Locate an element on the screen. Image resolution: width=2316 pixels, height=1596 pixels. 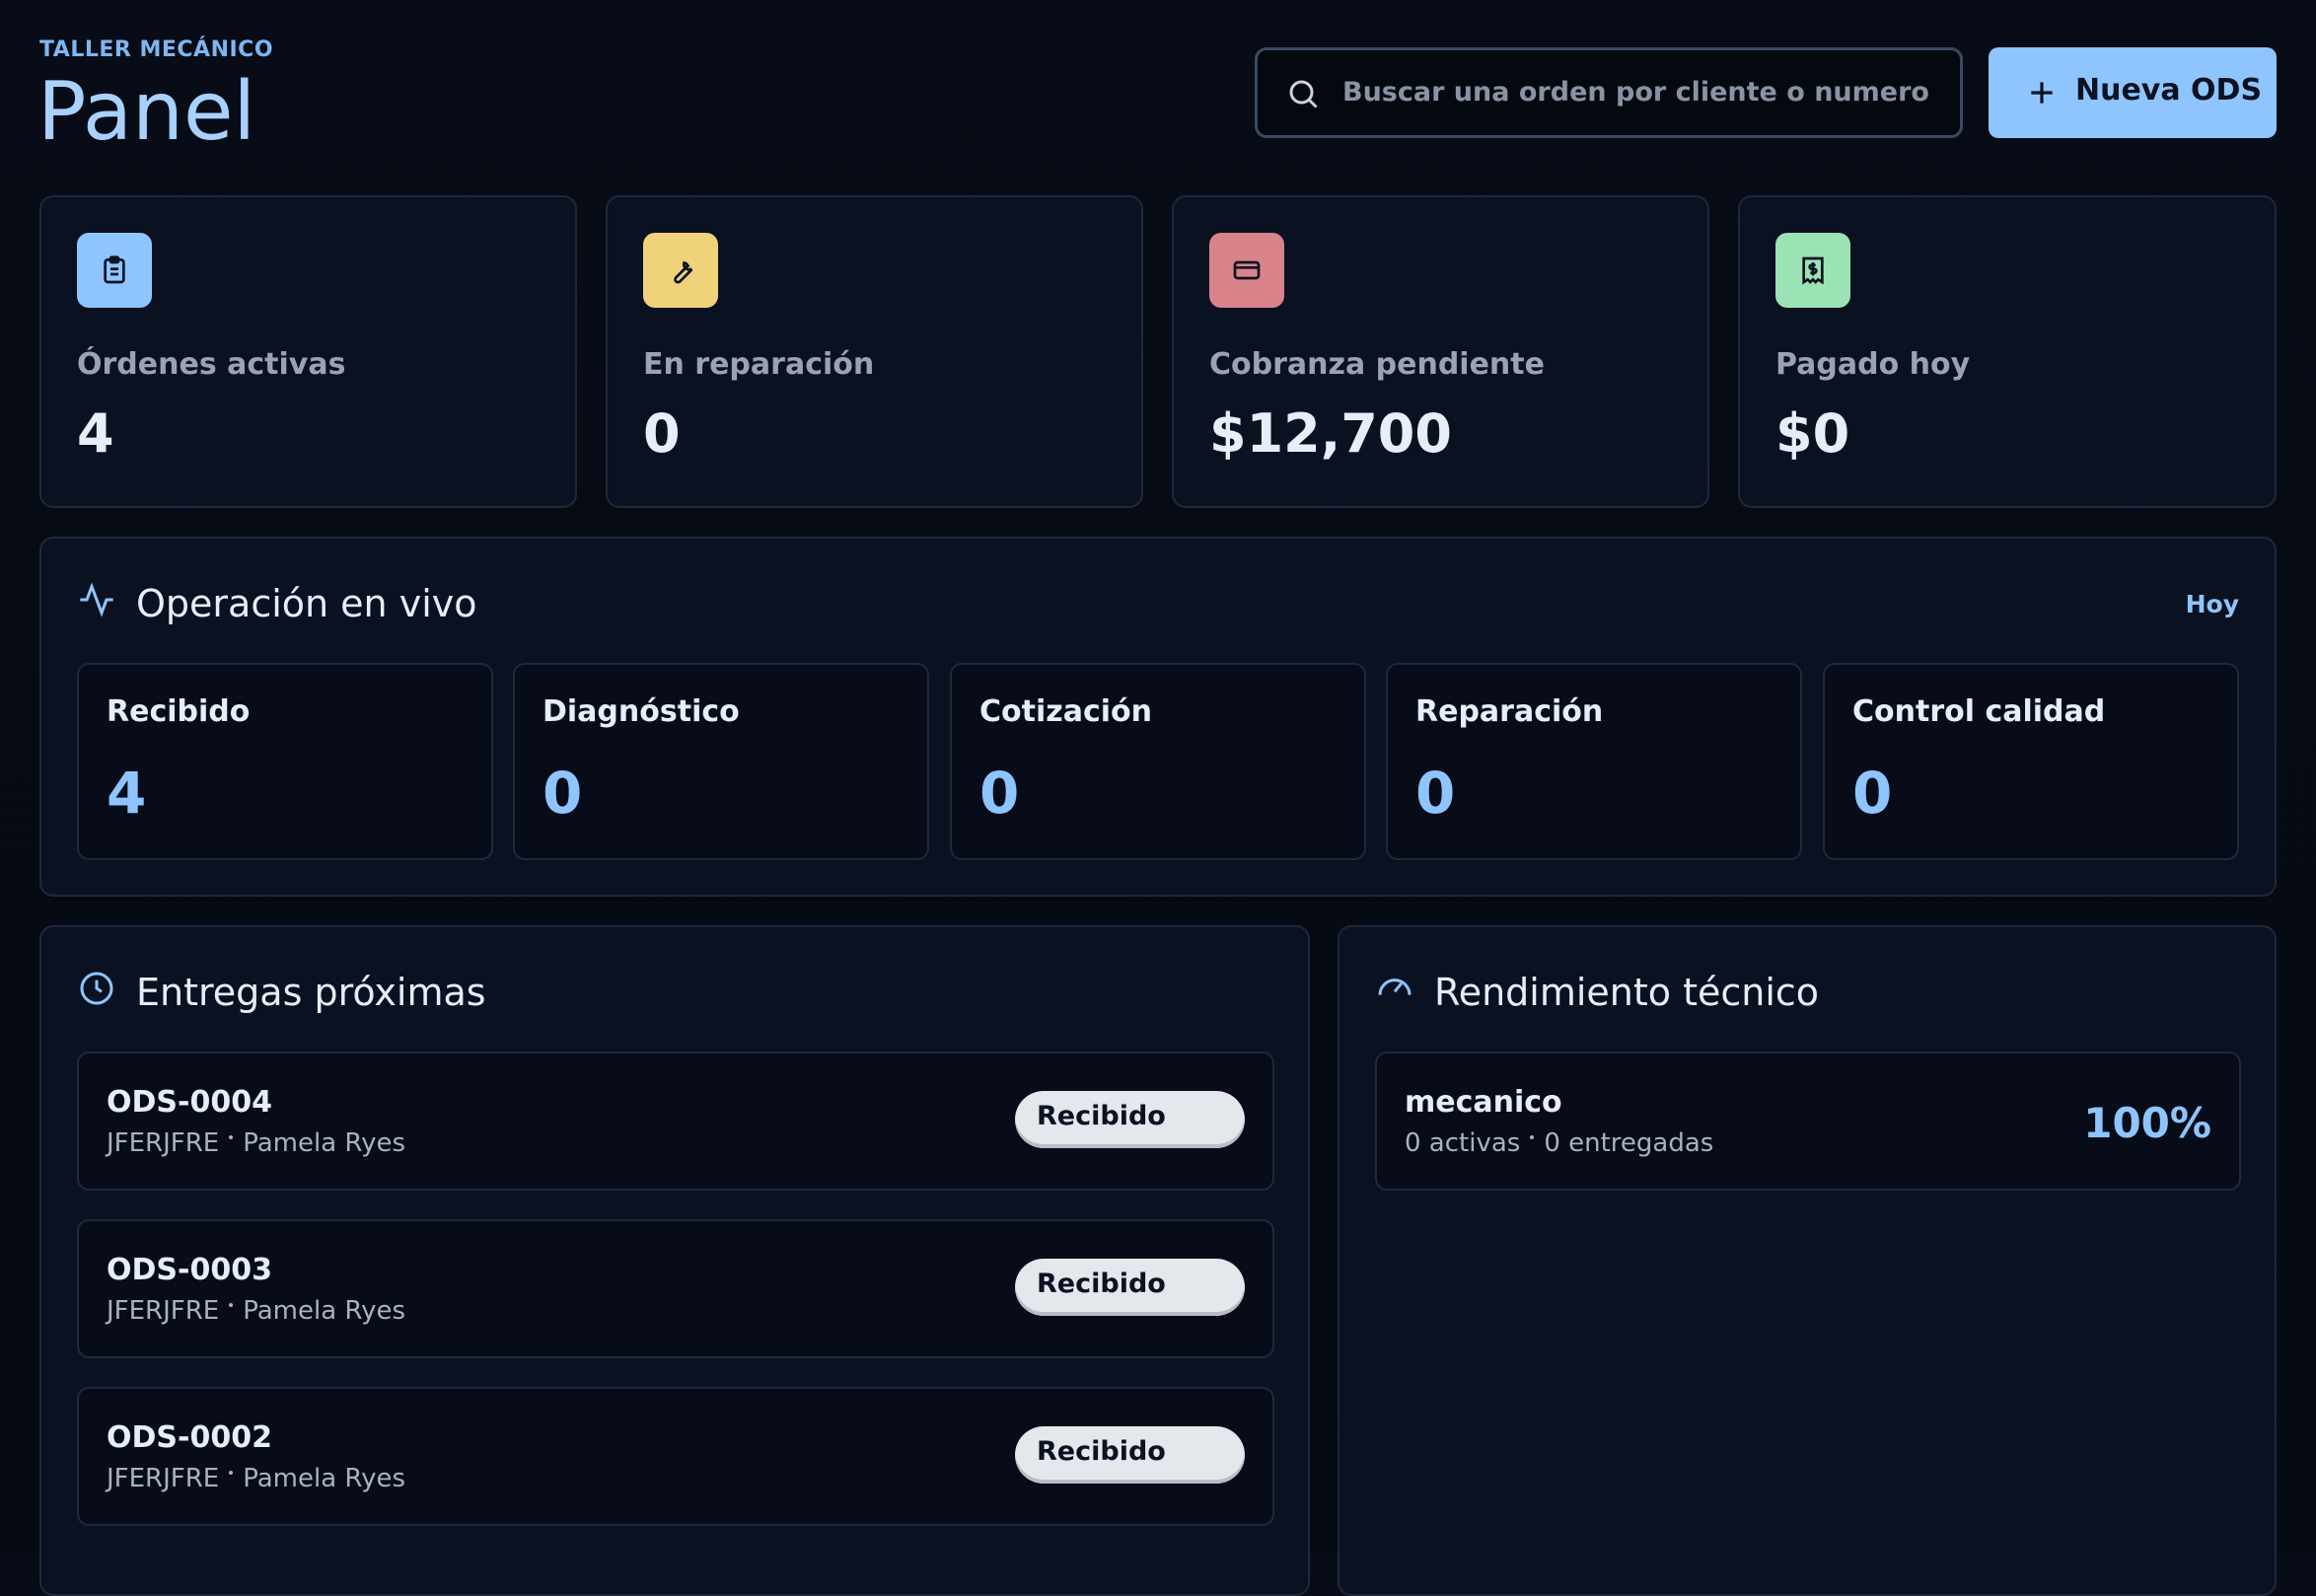
technician-item: mecanico 0 activas 0 entregadas 100% is located at coordinates (1808, 1121).